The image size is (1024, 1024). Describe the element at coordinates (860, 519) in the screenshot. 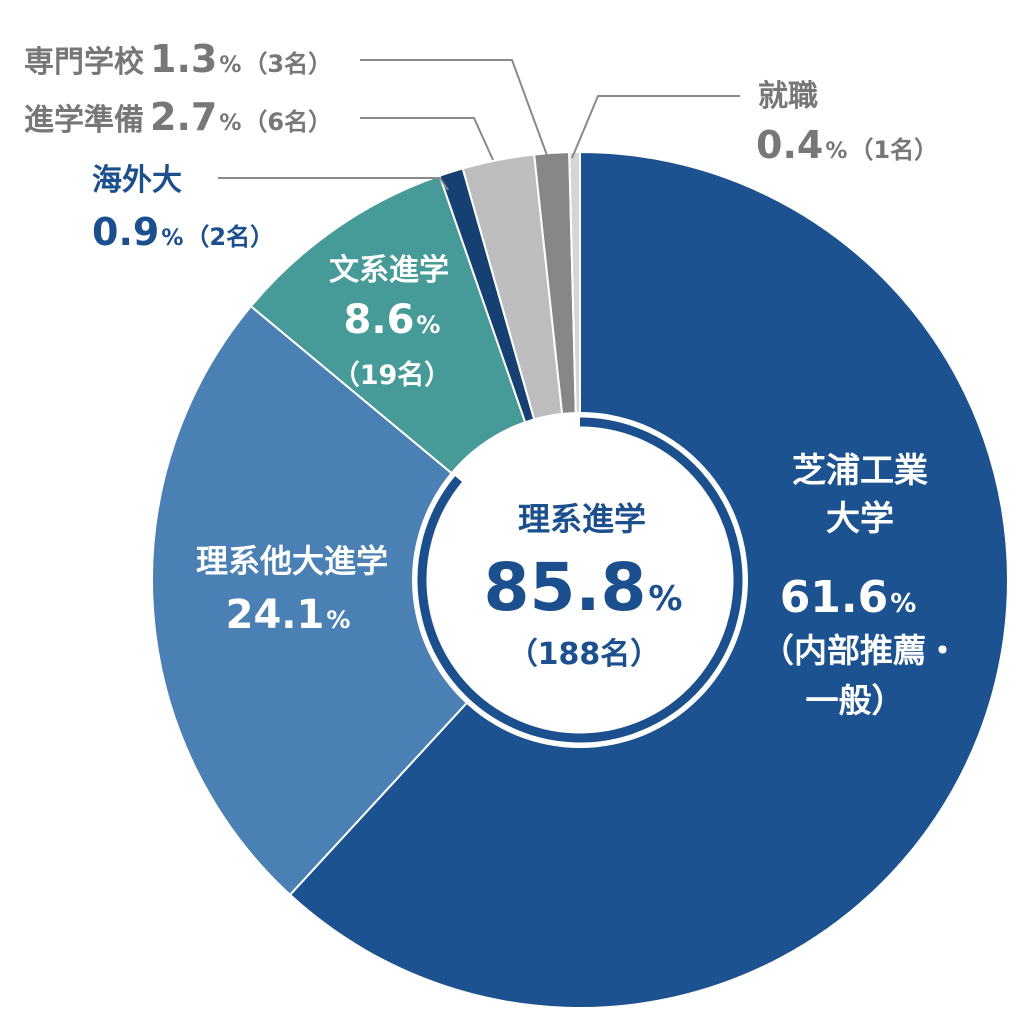

I see `label-shibaura-line2: 大学` at that location.